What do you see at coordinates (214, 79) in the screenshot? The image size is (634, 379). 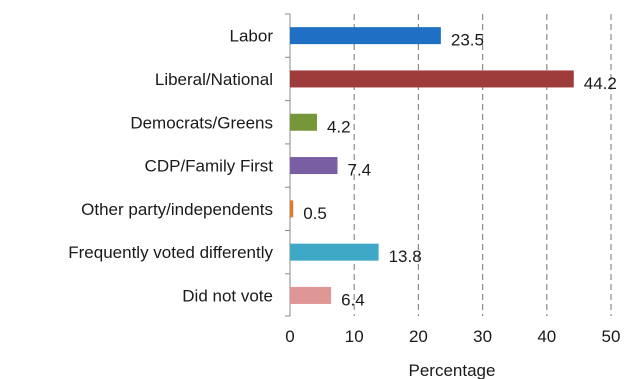 I see `category-label: Liberal/National` at bounding box center [214, 79].